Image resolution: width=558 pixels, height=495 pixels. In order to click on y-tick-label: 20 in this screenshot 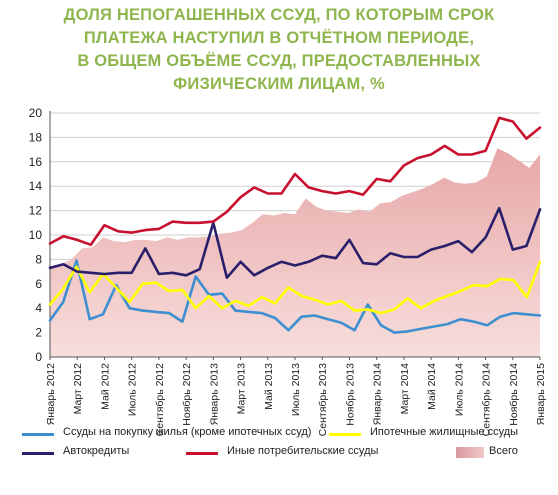, I will do `click(36, 113)`.